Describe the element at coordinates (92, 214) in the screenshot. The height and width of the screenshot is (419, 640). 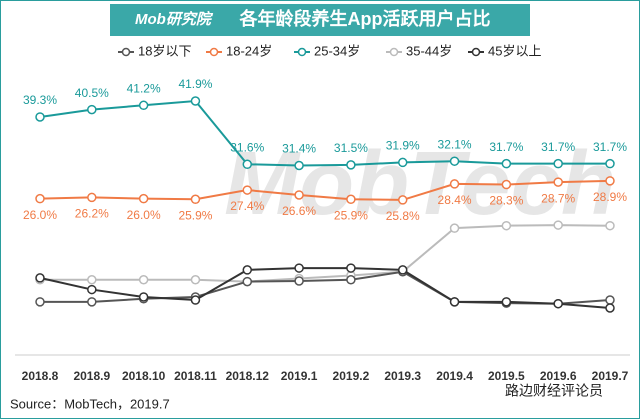
I see `data-label: 26.2%` at that location.